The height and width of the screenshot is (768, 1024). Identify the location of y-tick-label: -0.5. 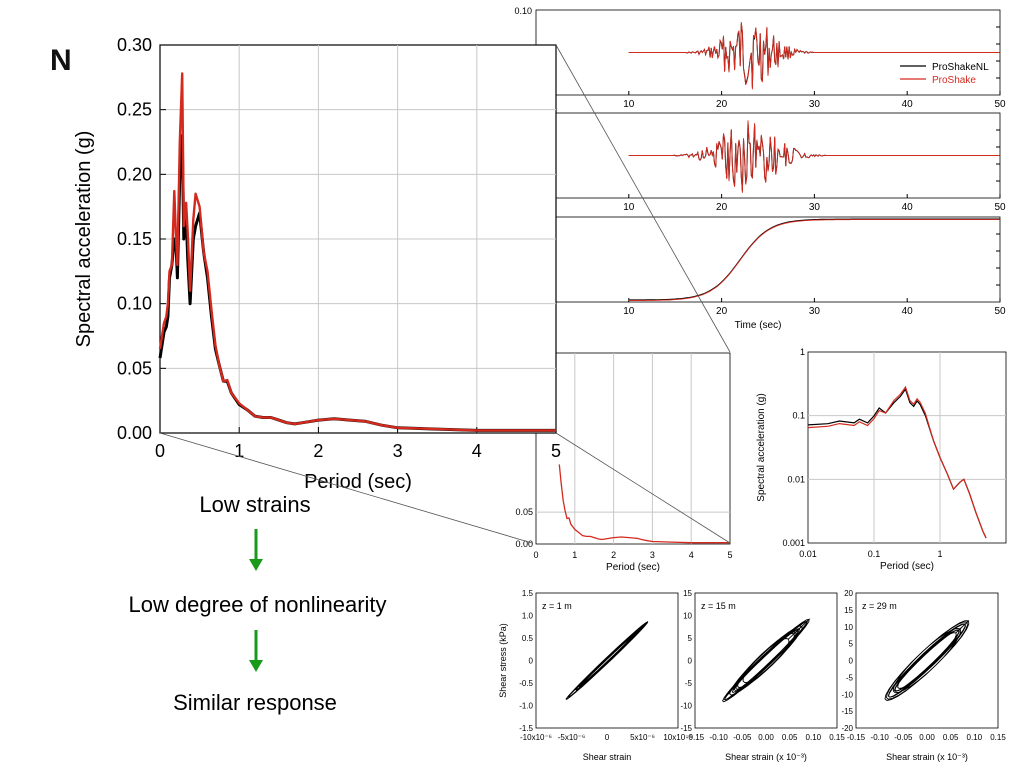
(526, 683).